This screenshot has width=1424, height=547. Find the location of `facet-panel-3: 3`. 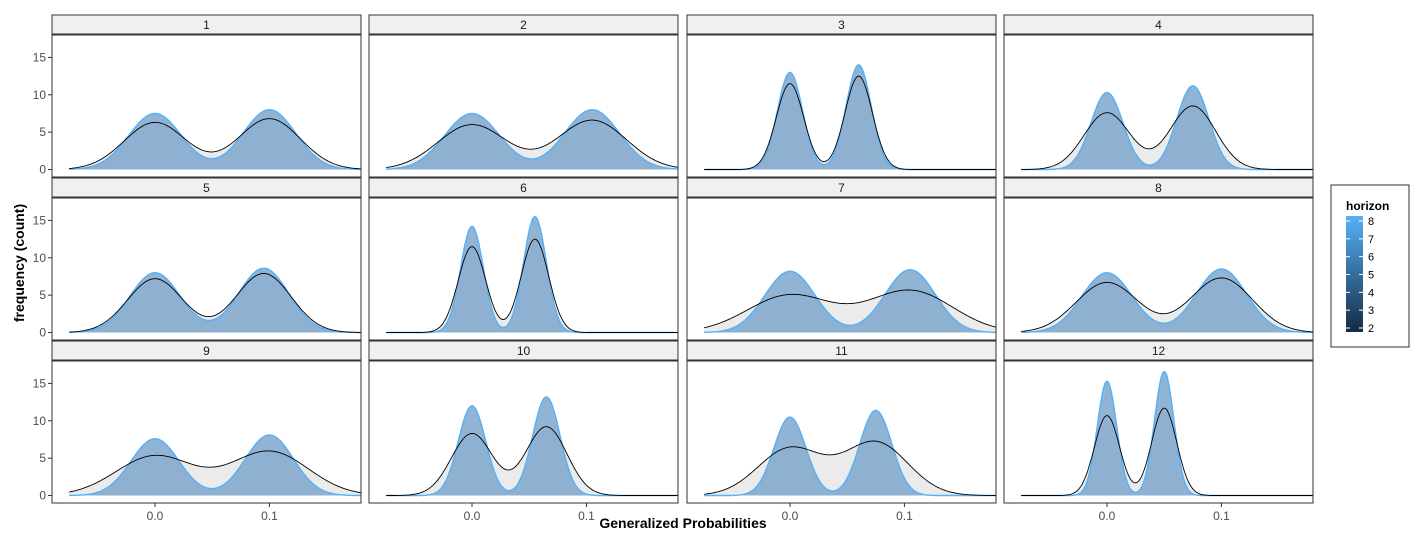

facet-panel-3: 3 is located at coordinates (841, 96).